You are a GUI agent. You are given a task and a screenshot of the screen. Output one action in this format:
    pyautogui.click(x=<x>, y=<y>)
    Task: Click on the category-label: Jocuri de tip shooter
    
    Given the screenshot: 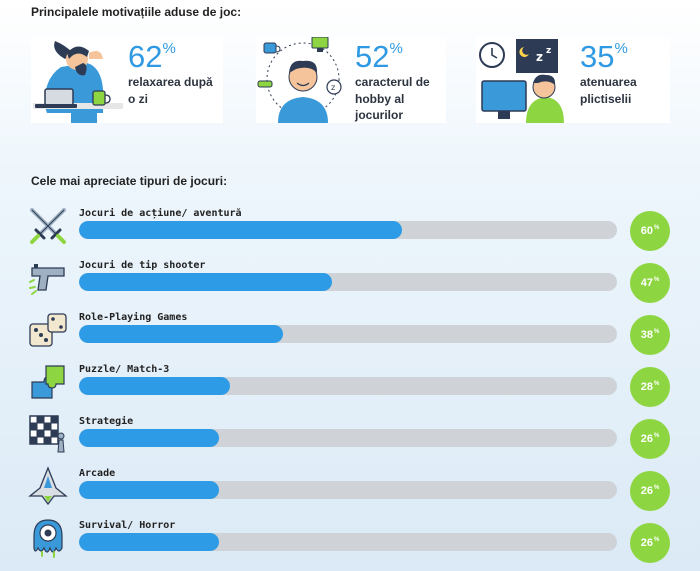 What is the action you would take?
    pyautogui.click(x=142, y=265)
    